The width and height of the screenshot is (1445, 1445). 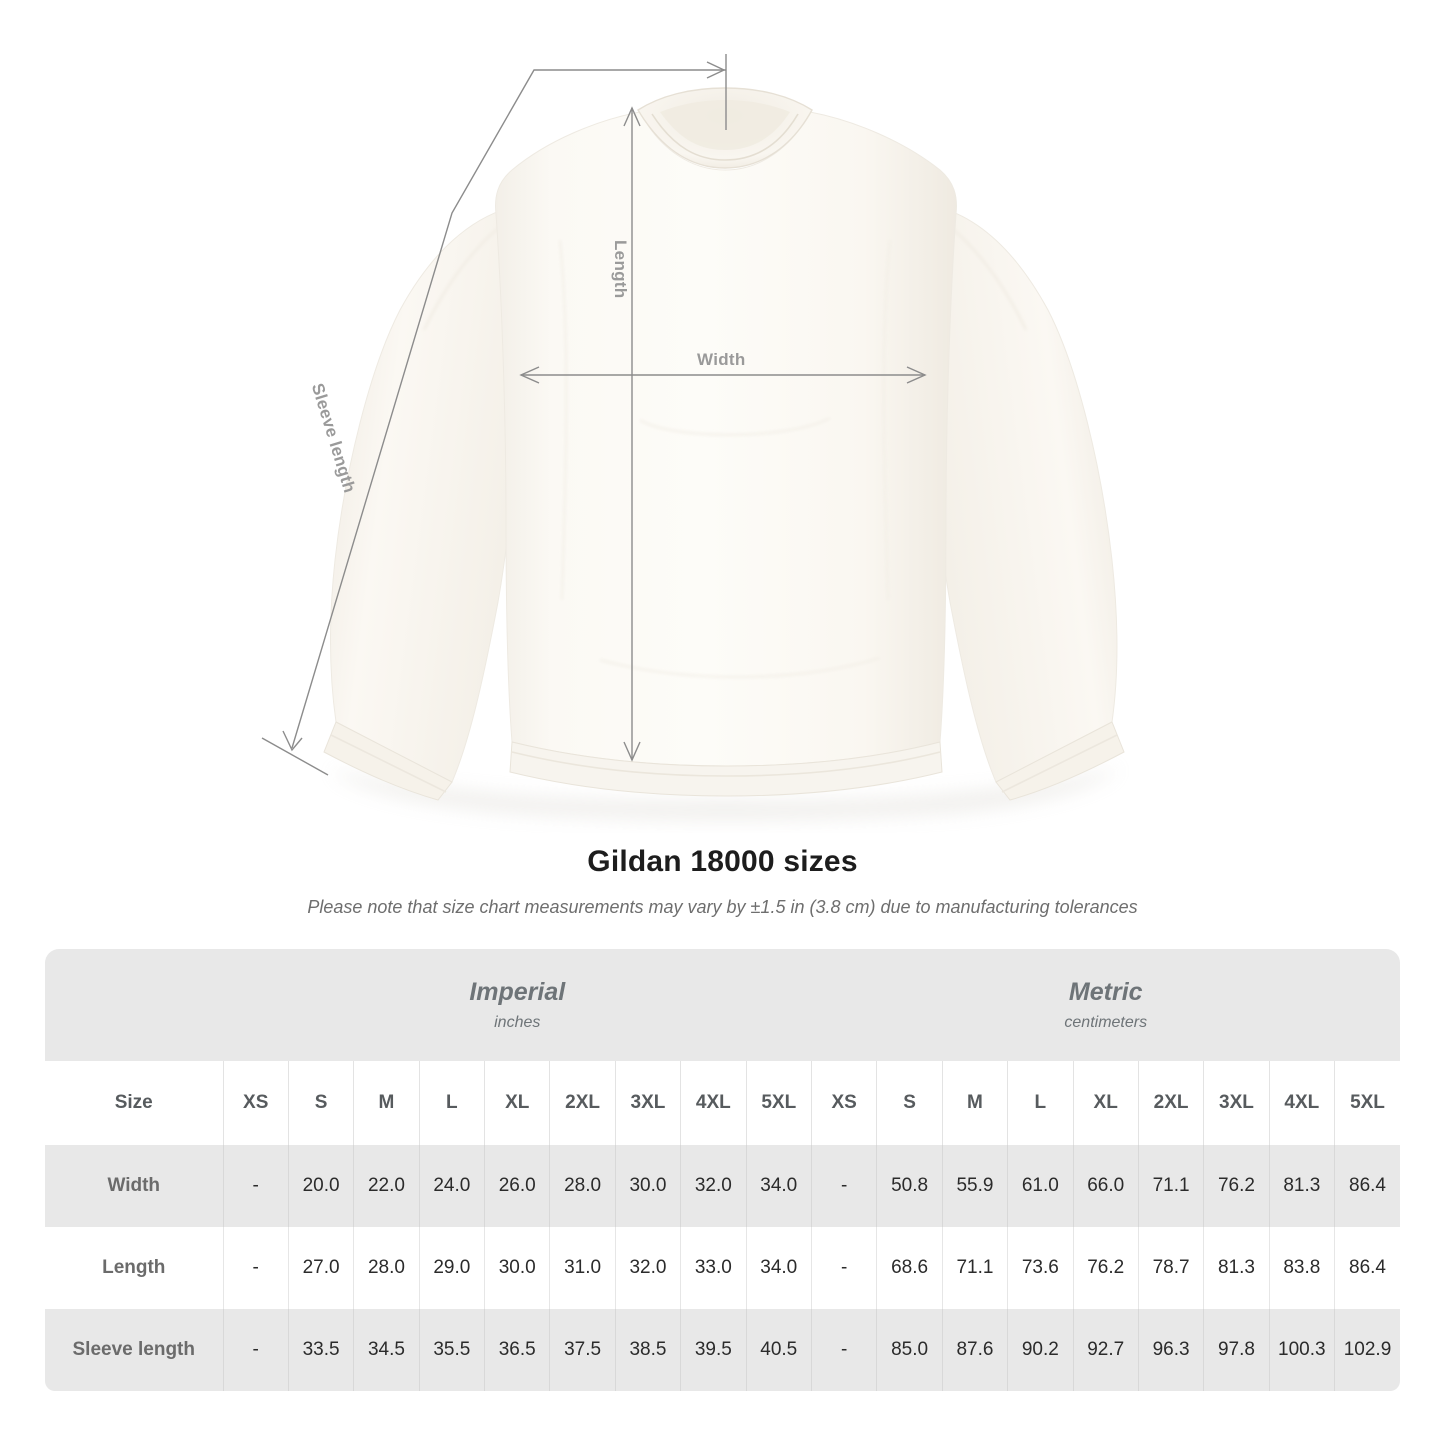 I want to click on cell-width-imperial-4xl: 32.0, so click(x=713, y=1186).